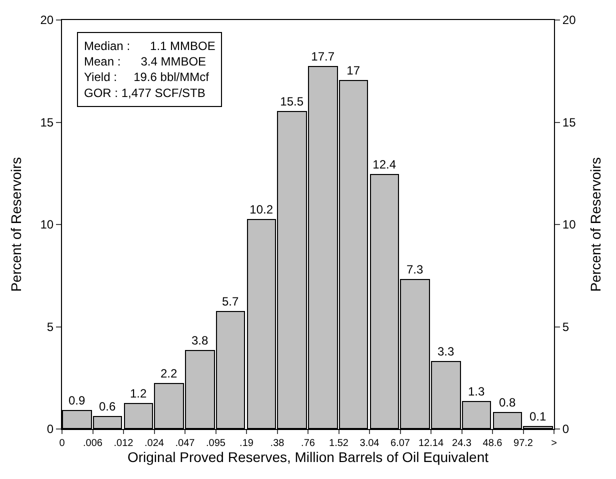 This screenshot has height=479, width=616. What do you see at coordinates (139, 393) in the screenshot?
I see `data-label: 1.2` at bounding box center [139, 393].